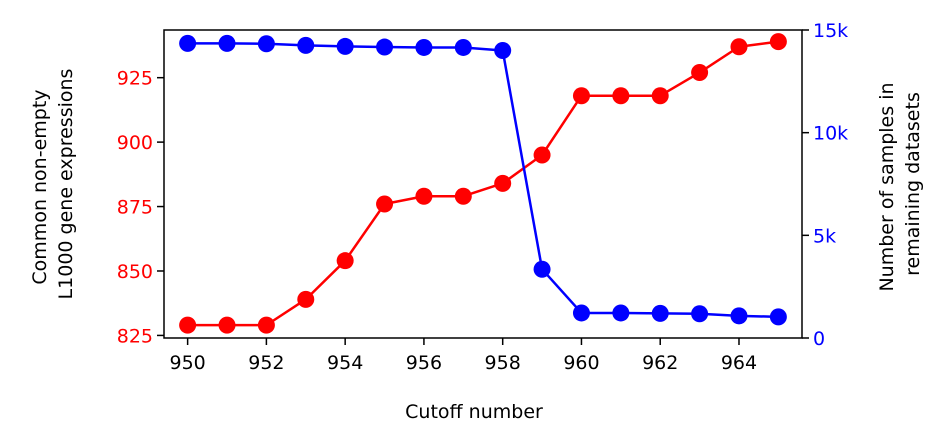 Image resolution: width=946 pixels, height=445 pixels. What do you see at coordinates (66, 184) in the screenshot?
I see `left-axis-label-line-2: L1000 gene expressions` at bounding box center [66, 184].